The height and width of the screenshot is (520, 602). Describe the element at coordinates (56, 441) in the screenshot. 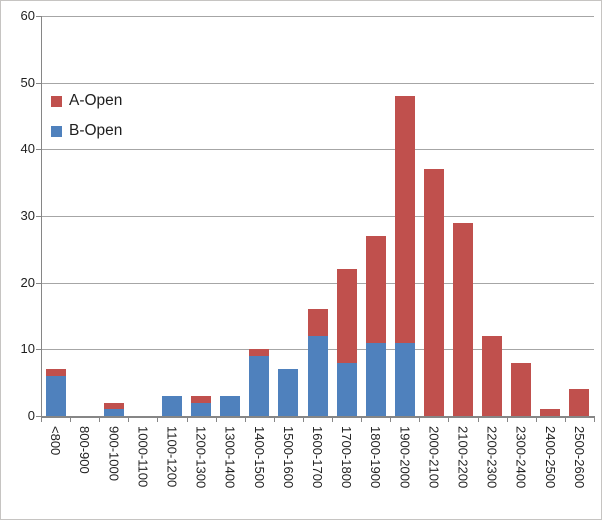

I see `x-axis-category-label: <800` at that location.